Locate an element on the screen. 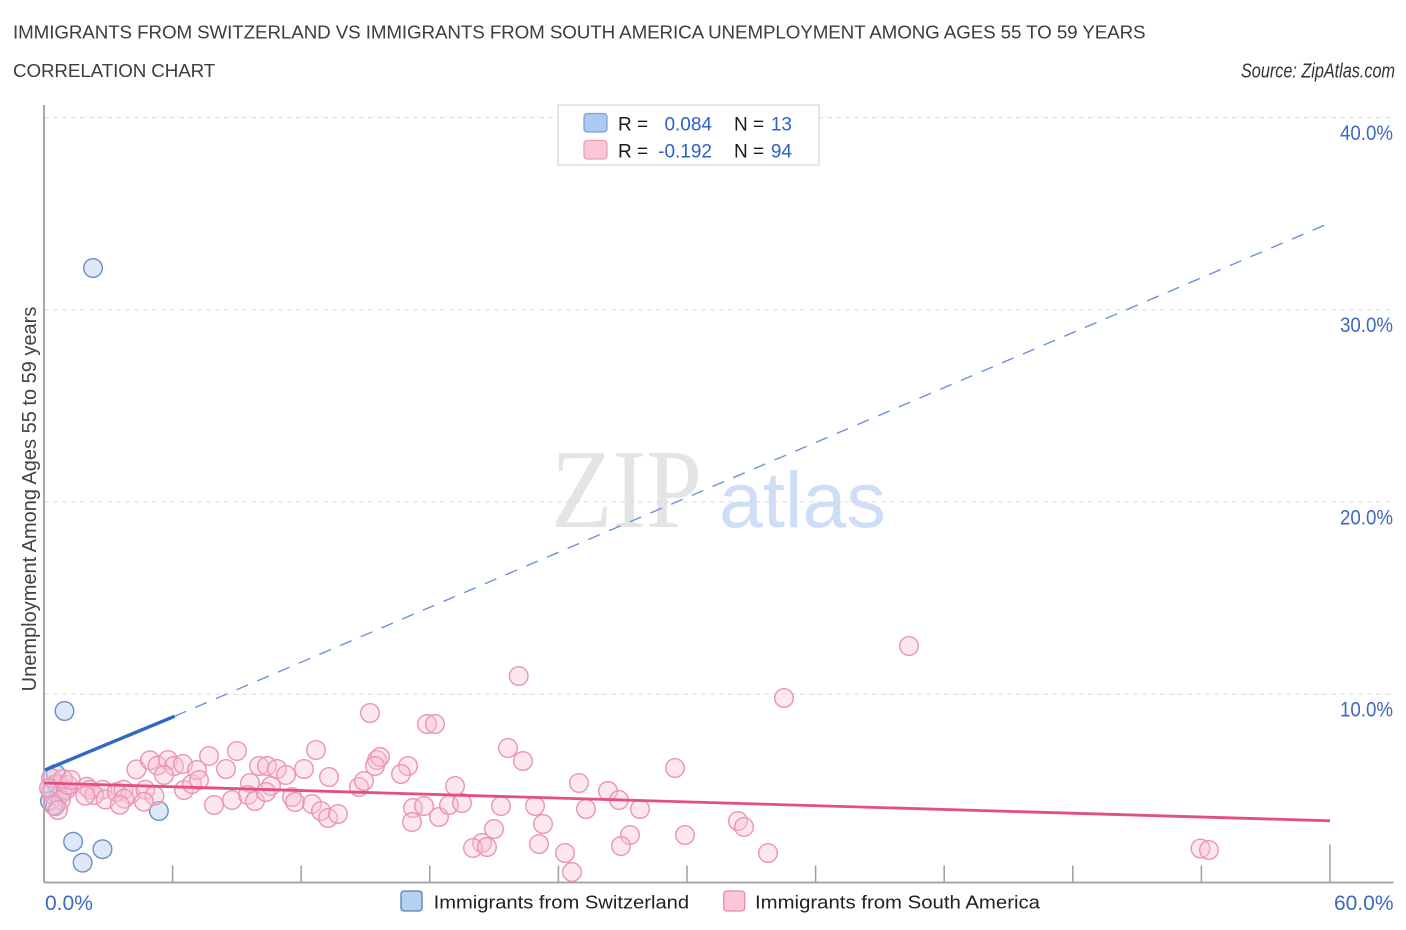  svg-text: Immigrants from South America is located at coordinates (898, 902).